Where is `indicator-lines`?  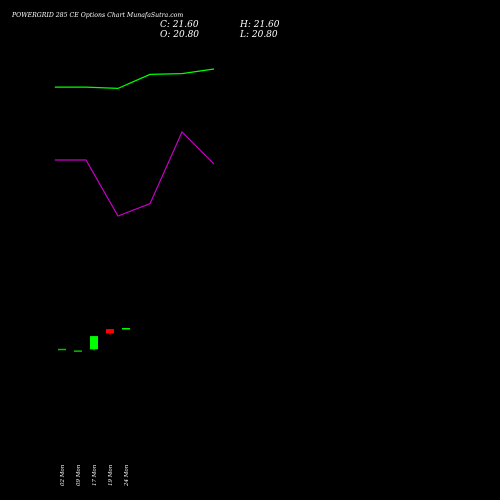 indicator-lines is located at coordinates (134, 142).